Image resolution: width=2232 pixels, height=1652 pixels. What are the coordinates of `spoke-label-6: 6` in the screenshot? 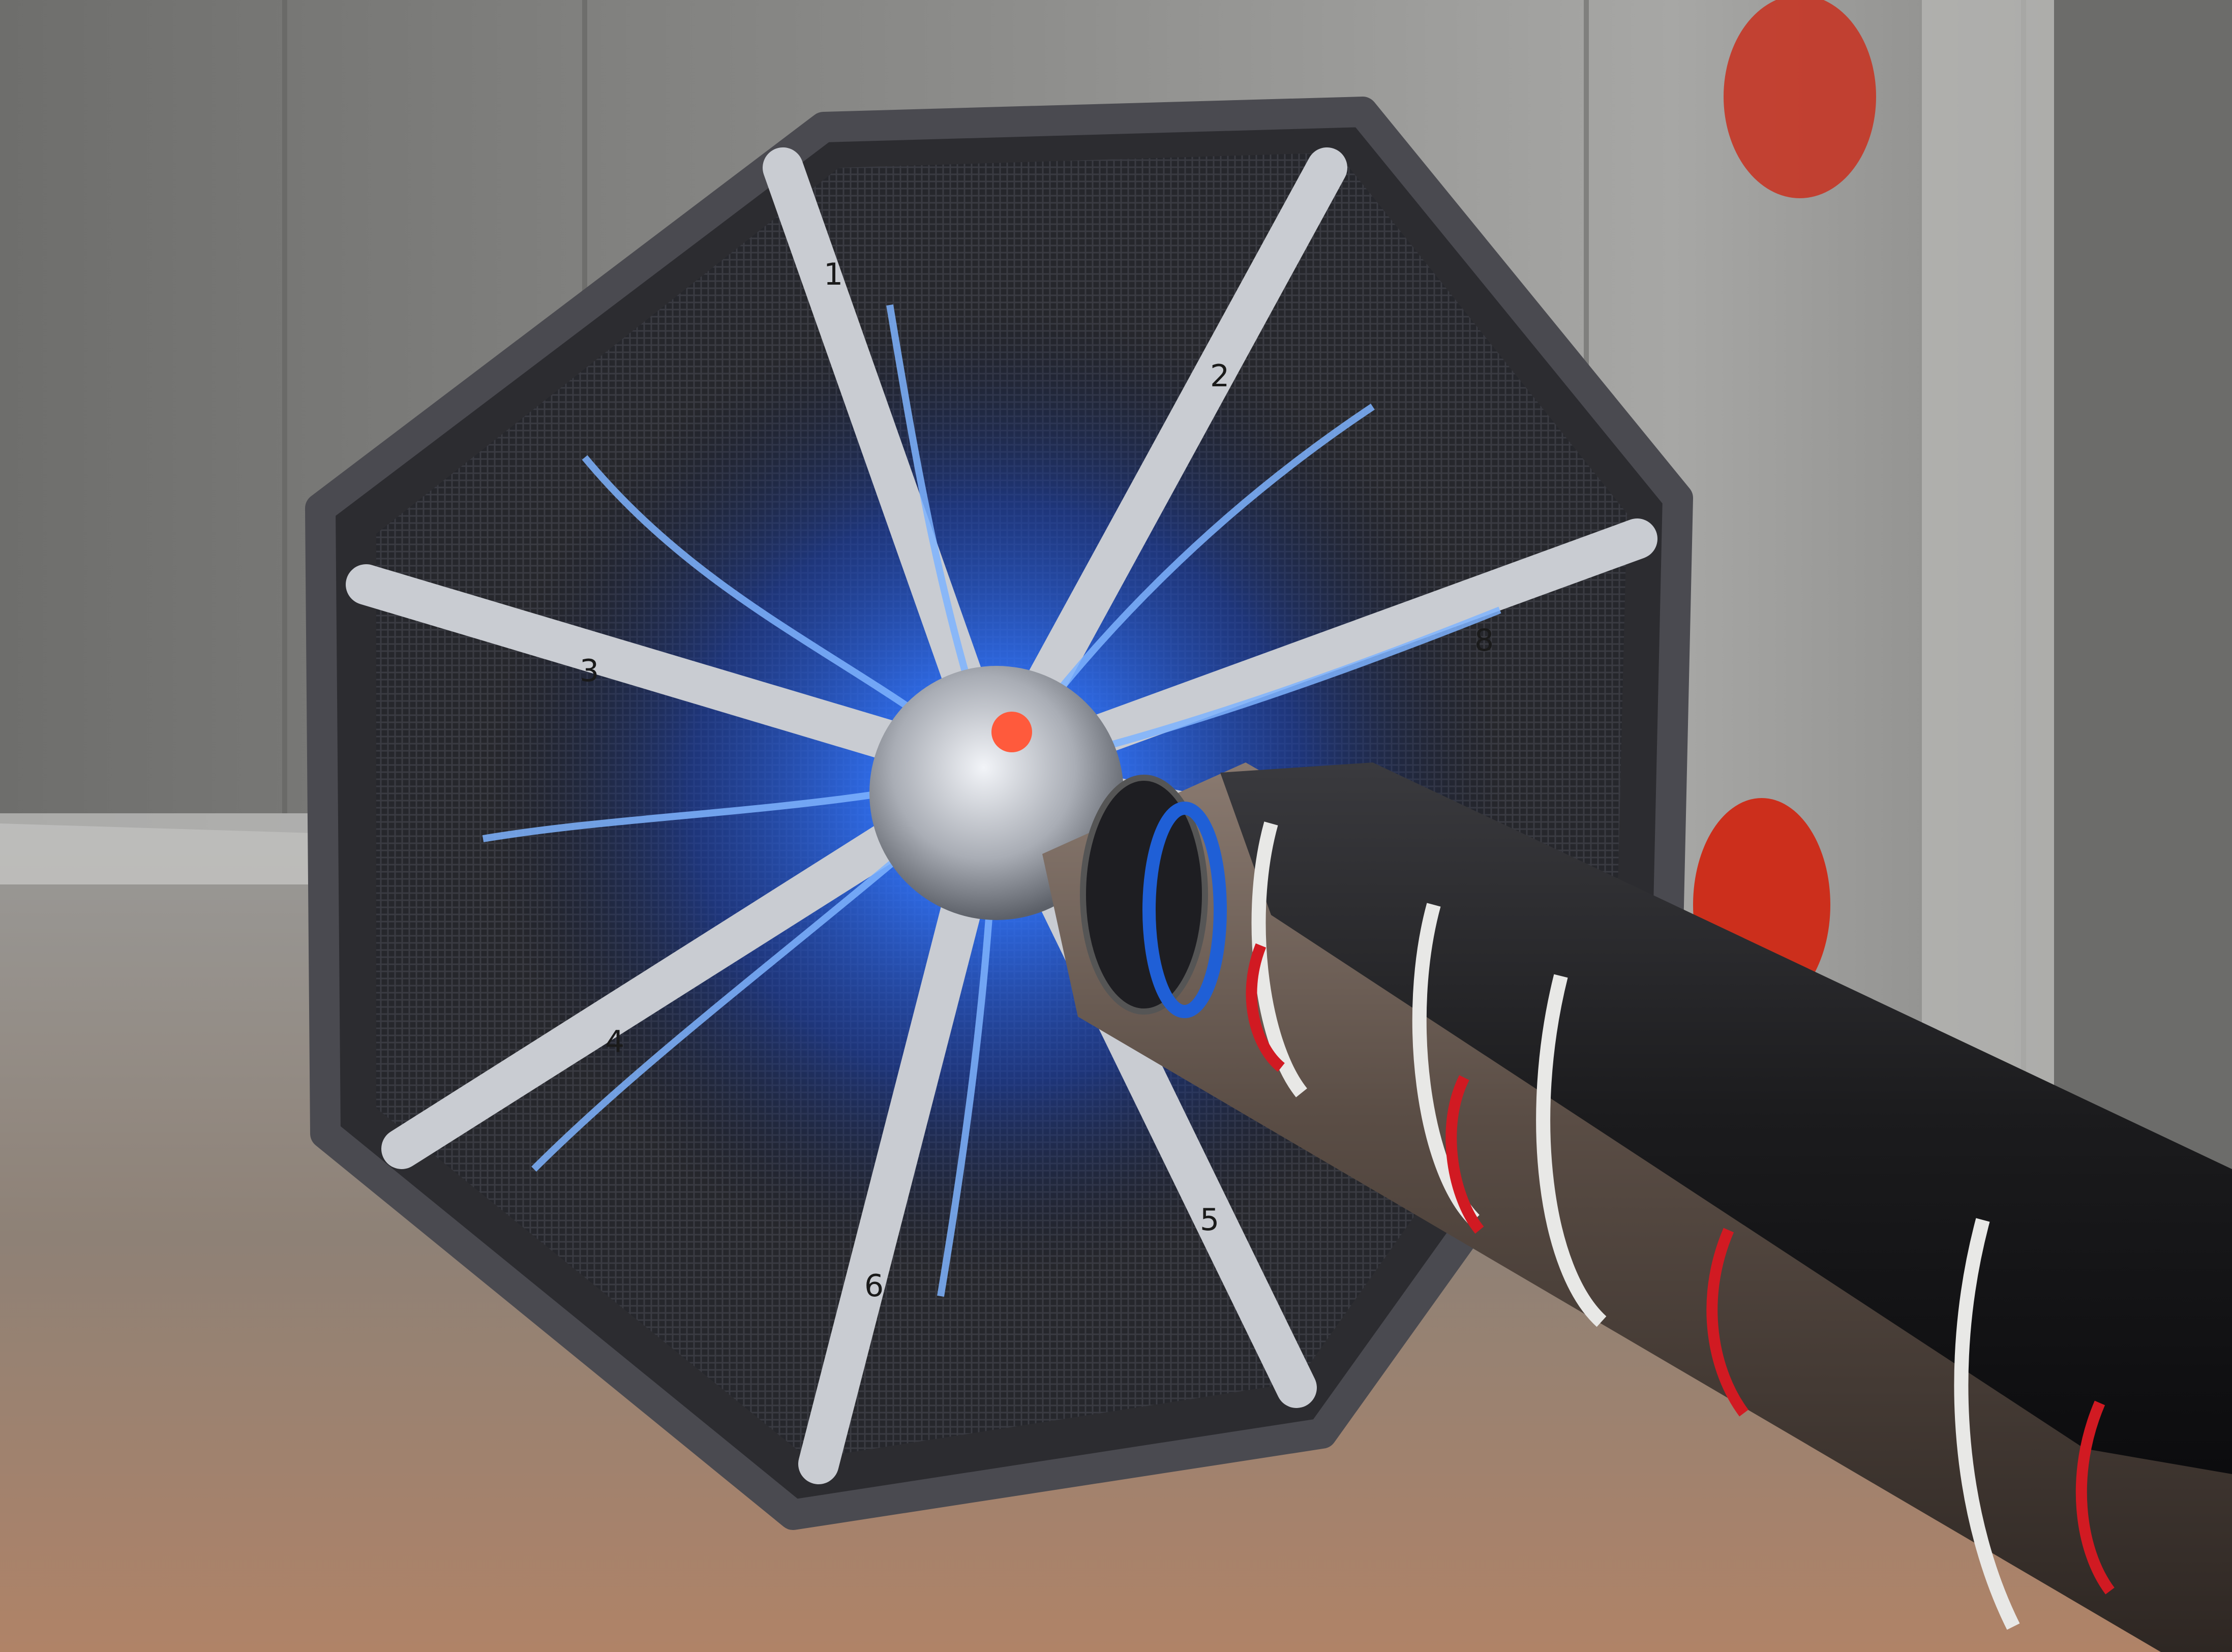 It's located at (874, 1286).